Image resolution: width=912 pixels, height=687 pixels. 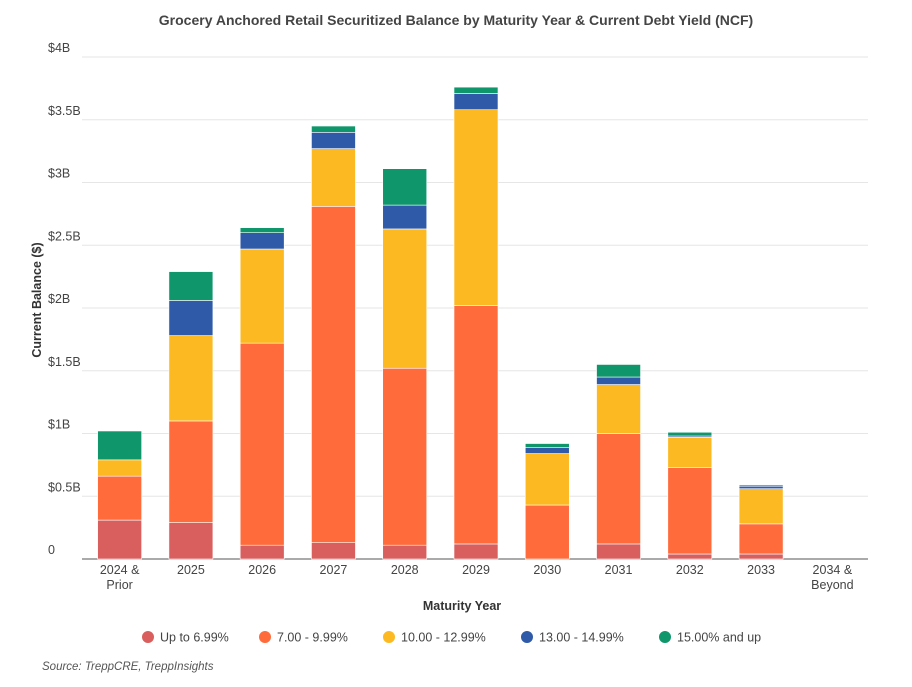 I want to click on x-tick-label: 2031, so click(x=619, y=570).